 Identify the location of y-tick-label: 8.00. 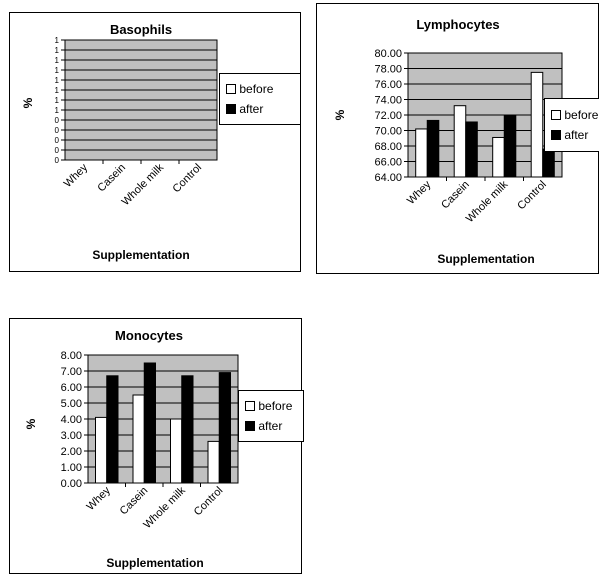
(71, 356).